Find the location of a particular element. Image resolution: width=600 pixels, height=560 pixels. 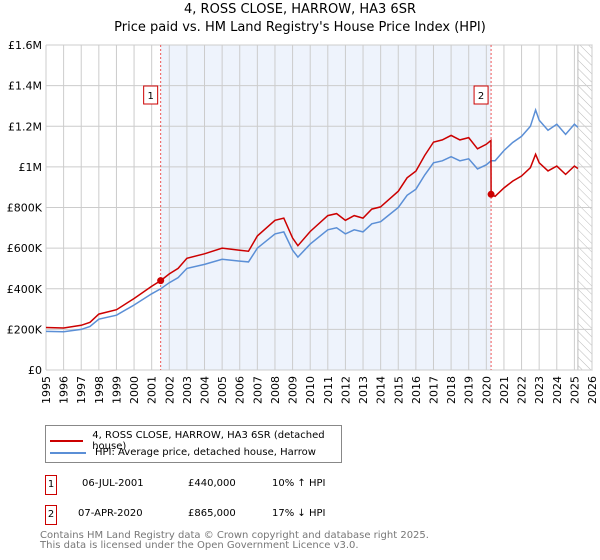

y-tick-label: £1.2M is located at coordinates (25, 126).